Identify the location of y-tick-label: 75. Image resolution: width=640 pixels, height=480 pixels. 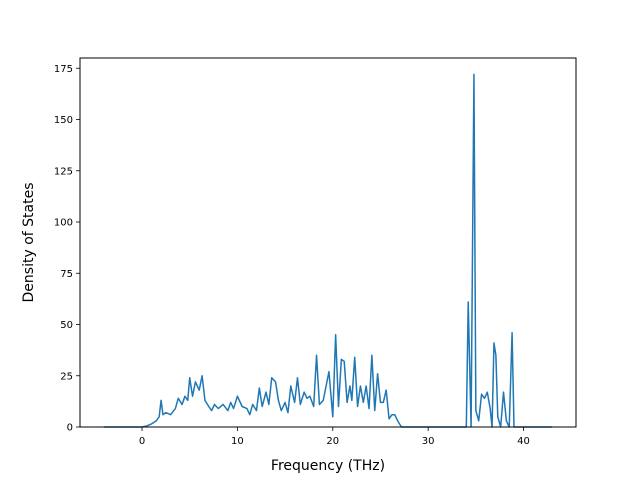
(66, 274).